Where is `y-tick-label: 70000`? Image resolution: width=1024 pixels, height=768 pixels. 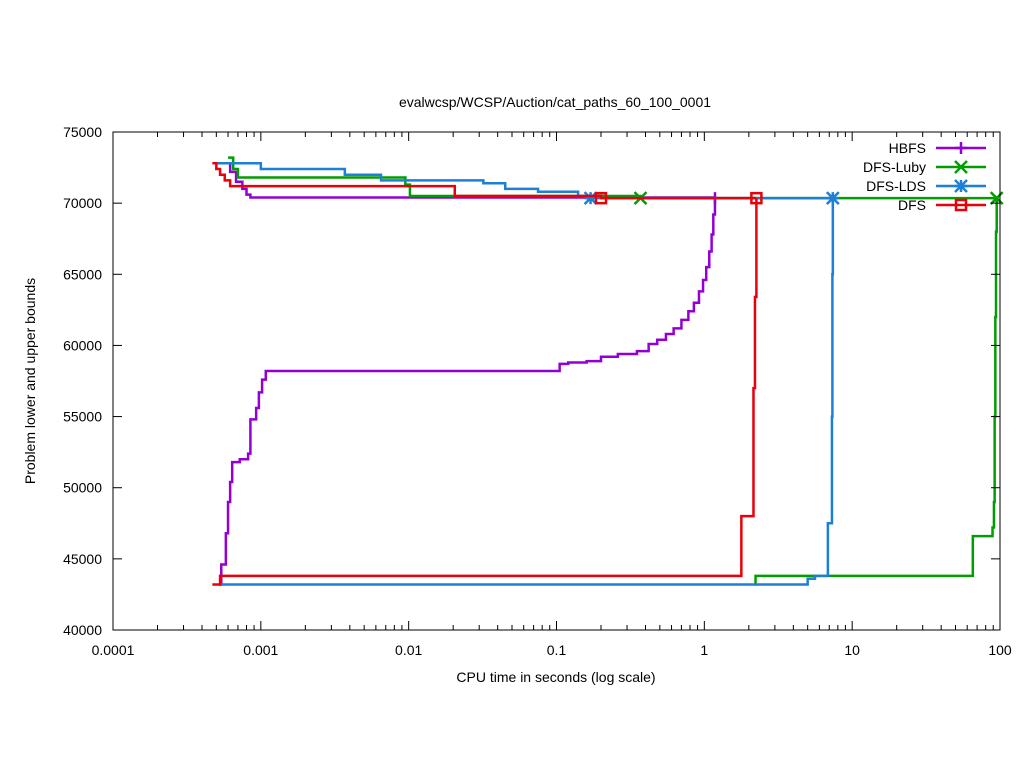 y-tick-label: 70000 is located at coordinates (82, 203).